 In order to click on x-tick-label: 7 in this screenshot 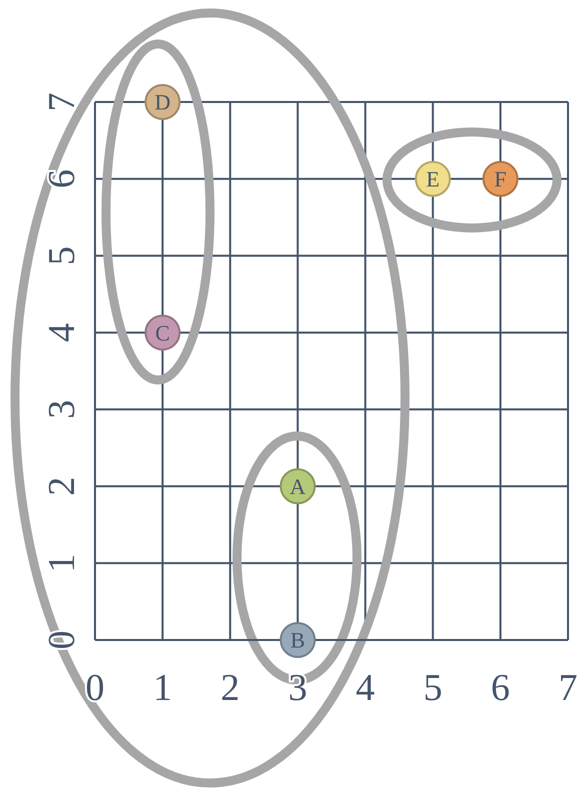, I will do `click(568, 688)`.